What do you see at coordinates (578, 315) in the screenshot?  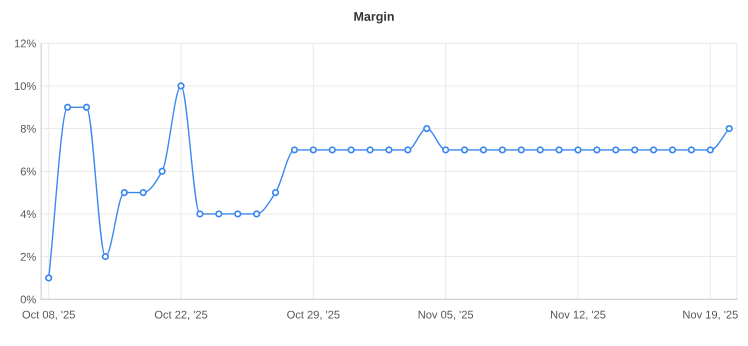 I see `x-tick-label: Nov 12, '25` at bounding box center [578, 315].